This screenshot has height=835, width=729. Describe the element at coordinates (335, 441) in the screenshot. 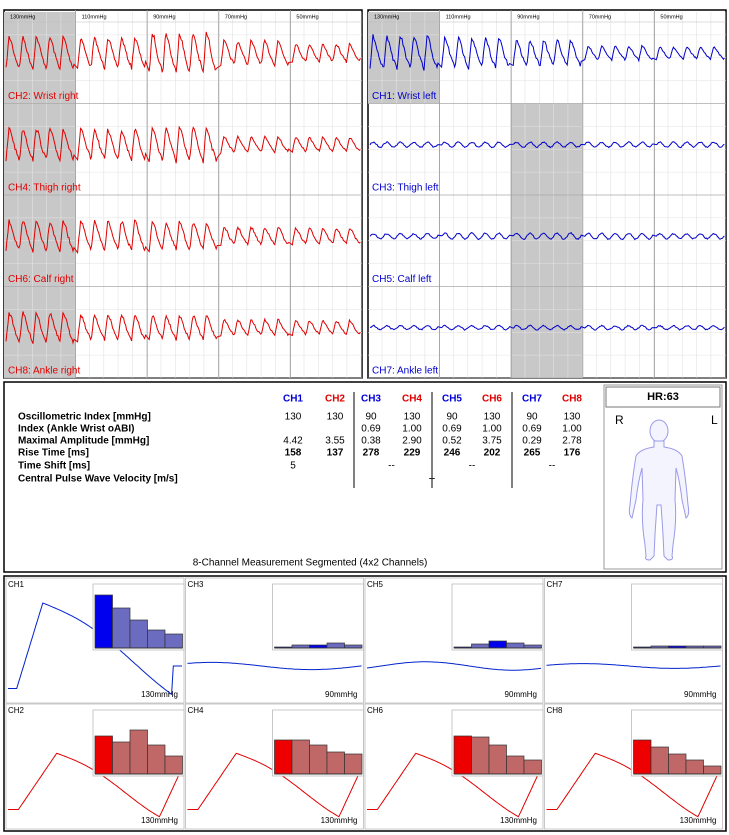

I see `table-cell: 3.55` at that location.